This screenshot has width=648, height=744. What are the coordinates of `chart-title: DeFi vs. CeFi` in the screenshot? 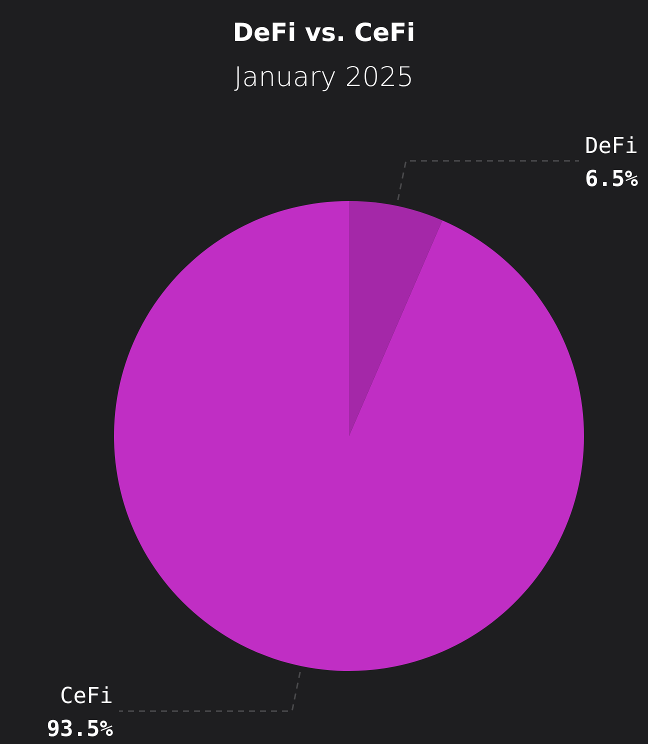 It's located at (324, 32).